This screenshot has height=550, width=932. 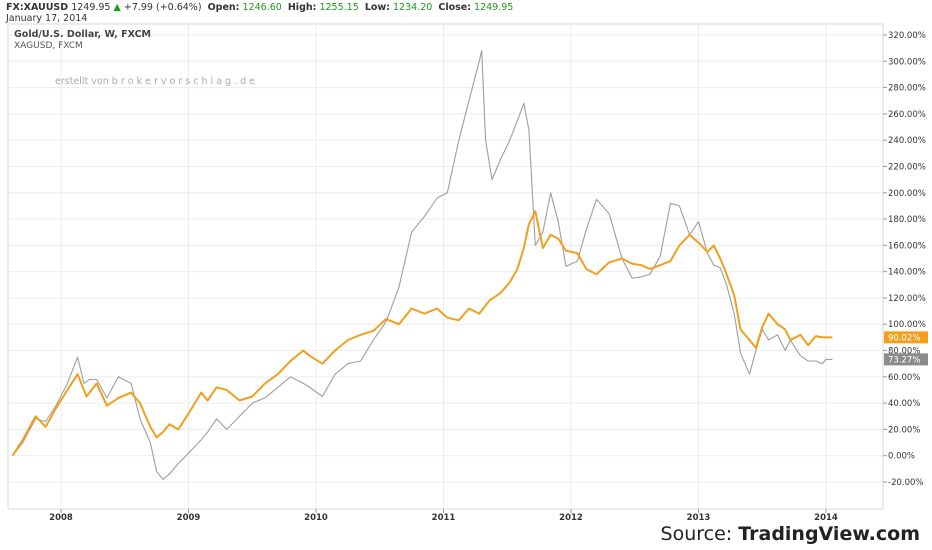 What do you see at coordinates (48, 46) in the screenshot?
I see `compare-symbol-label: XAGUSD, FXCM` at bounding box center [48, 46].